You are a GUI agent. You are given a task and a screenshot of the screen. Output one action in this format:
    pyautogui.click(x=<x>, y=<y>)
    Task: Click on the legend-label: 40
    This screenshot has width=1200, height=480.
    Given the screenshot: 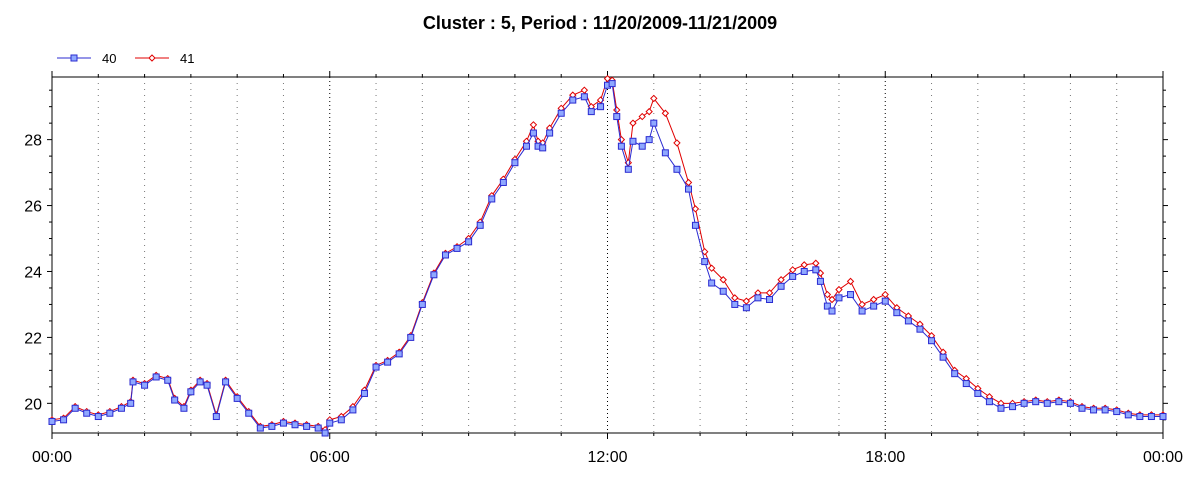 What is the action you would take?
    pyautogui.click(x=109, y=58)
    